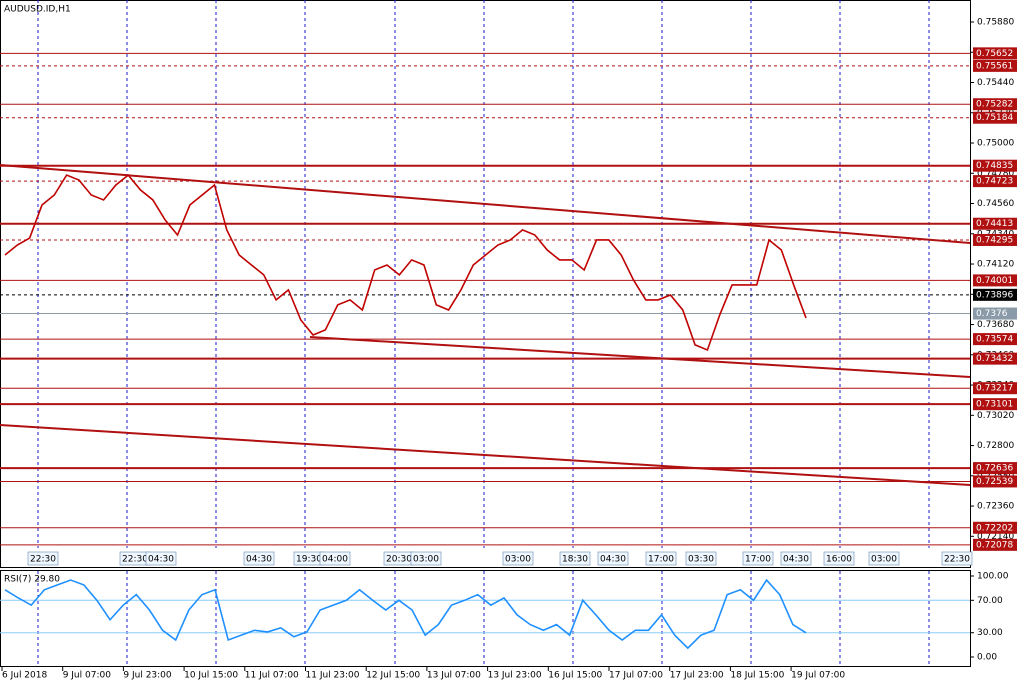  I want to click on level-label: 0.74413, so click(994, 224).